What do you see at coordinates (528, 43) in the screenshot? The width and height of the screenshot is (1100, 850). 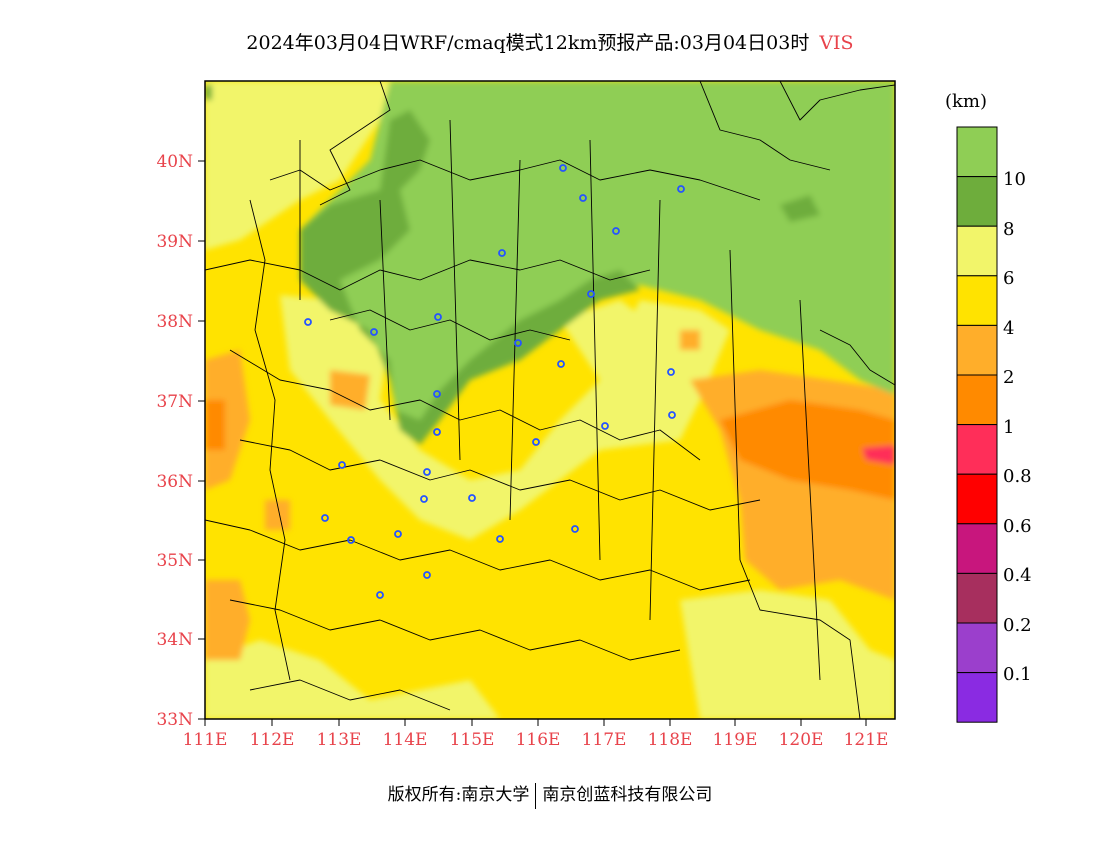 I see `title-text: 2024年03月04日WRF/cmaq模式12km预报产品:03月04日03时` at bounding box center [528, 43].